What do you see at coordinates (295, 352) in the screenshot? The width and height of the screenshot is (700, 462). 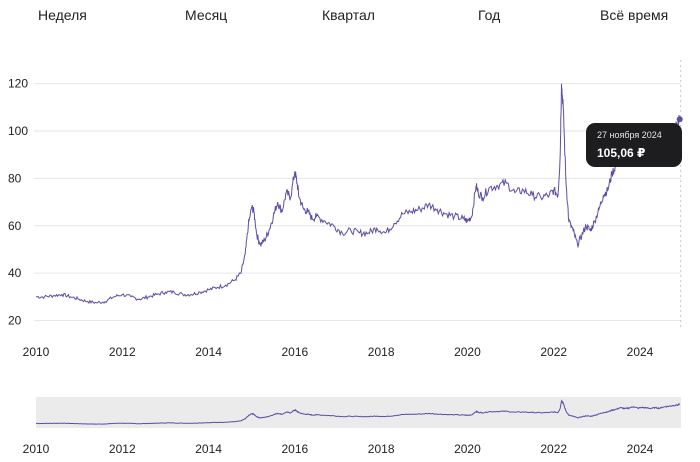 I see `x-tick-label: 2016` at bounding box center [295, 352].